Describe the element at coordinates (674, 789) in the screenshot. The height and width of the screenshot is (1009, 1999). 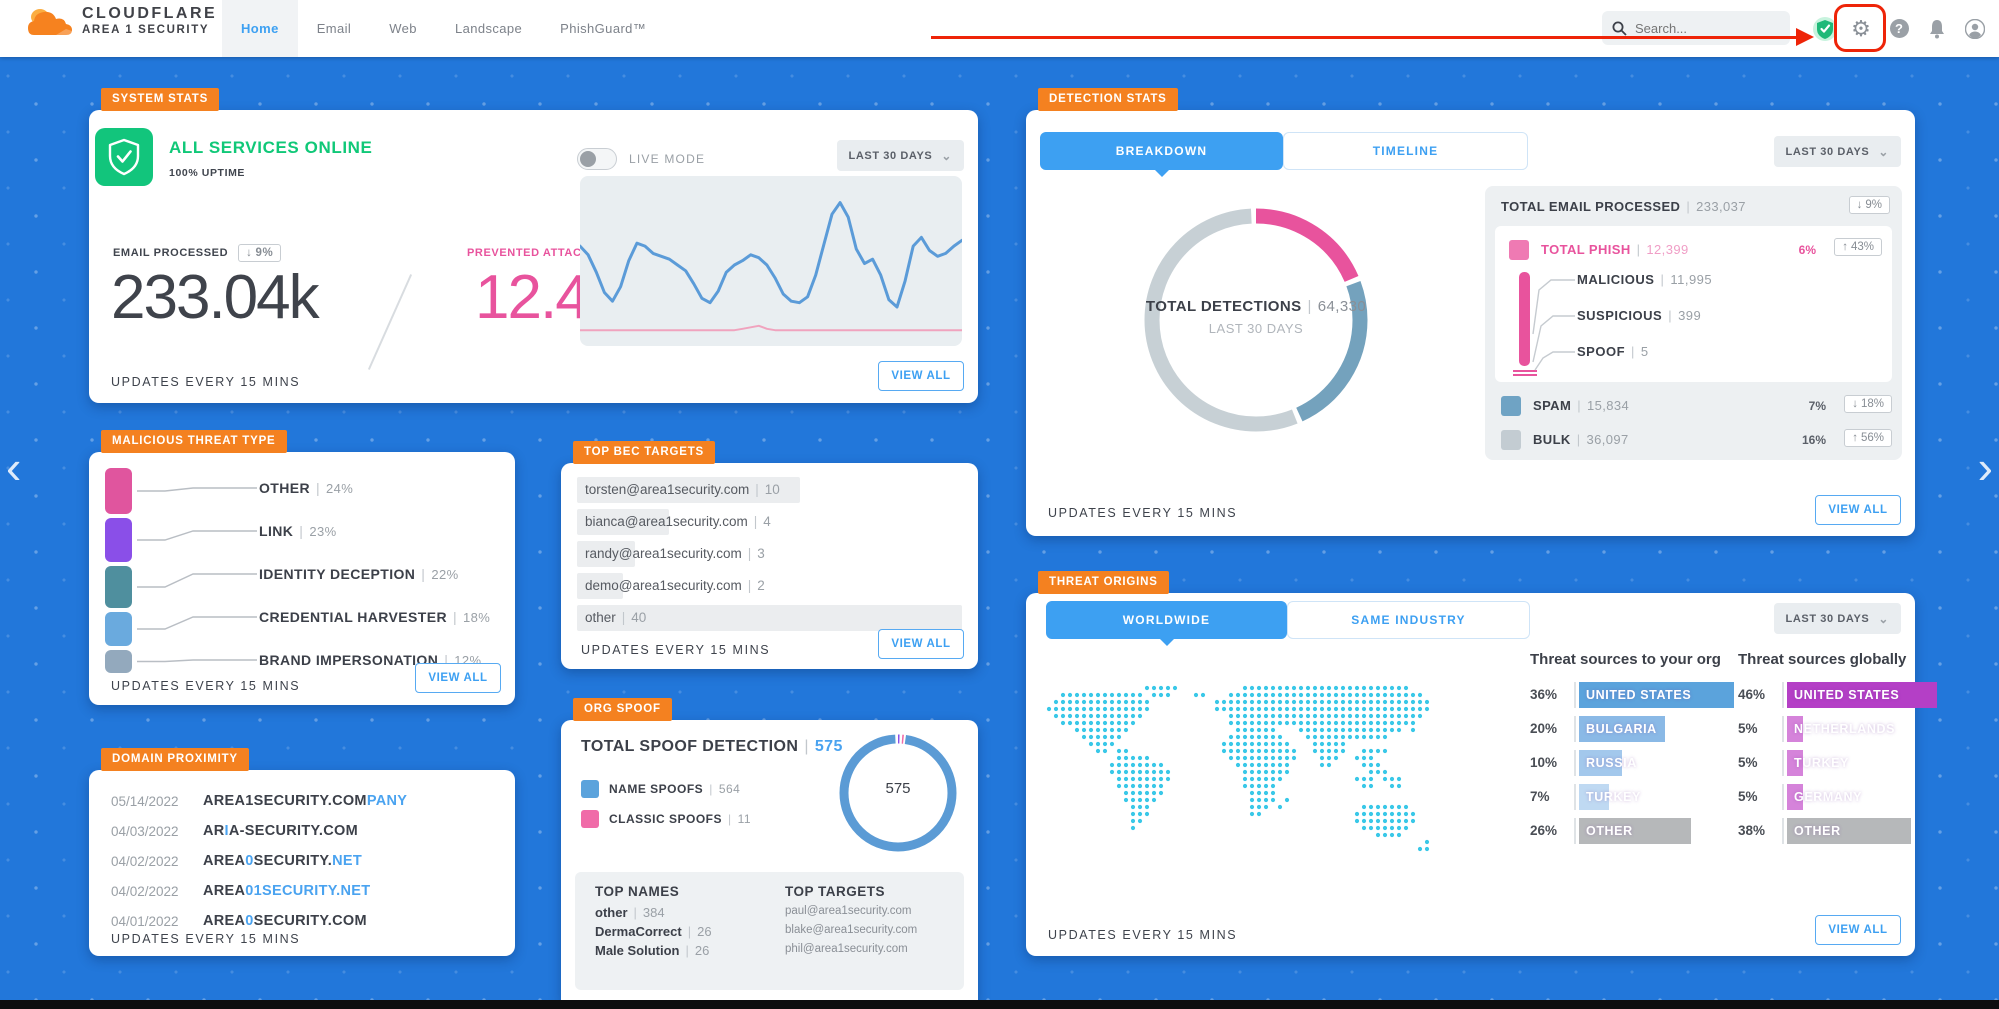
I see `legend-text: NAME SPOOFS | 564` at that location.